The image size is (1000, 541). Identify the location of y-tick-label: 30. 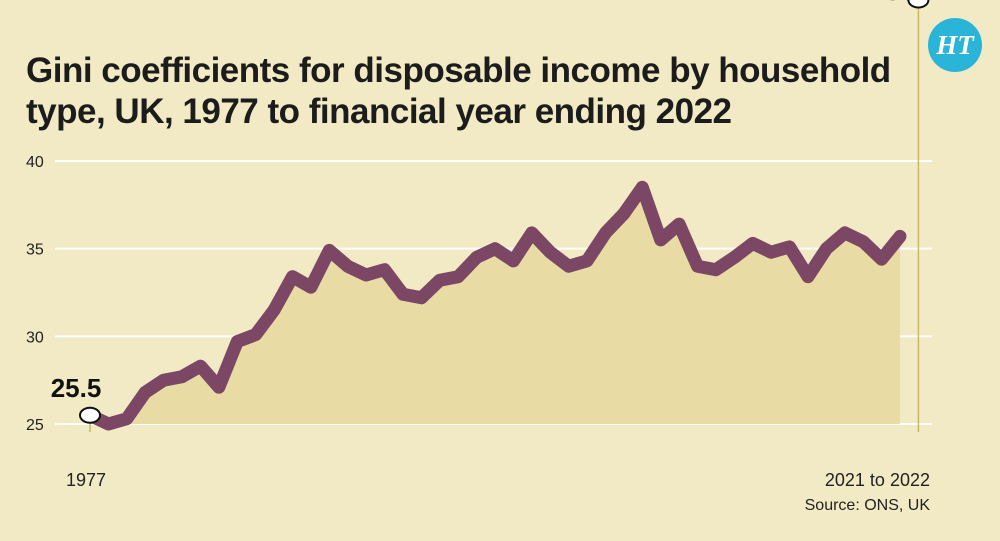
(35, 337).